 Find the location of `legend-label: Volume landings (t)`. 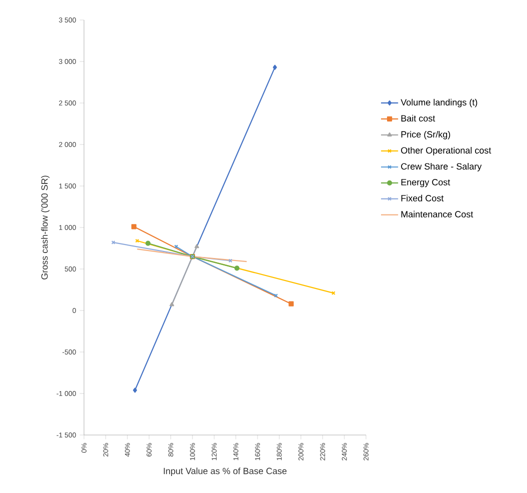

legend-label: Volume landings (t) is located at coordinates (439, 103).